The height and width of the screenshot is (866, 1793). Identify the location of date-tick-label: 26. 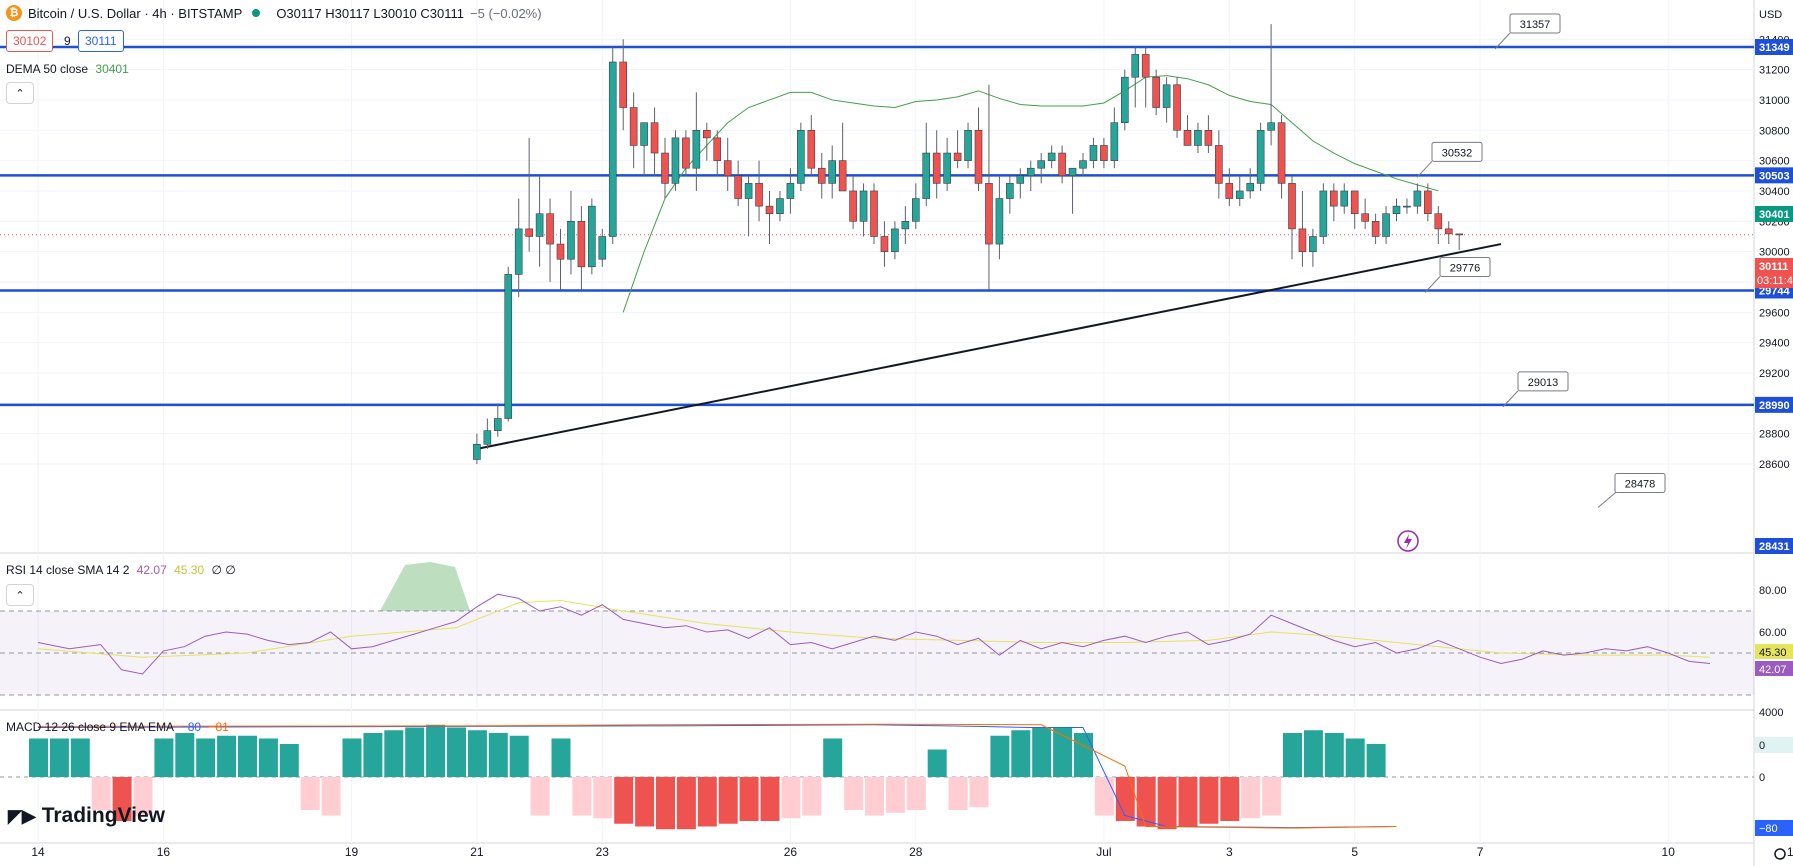
(791, 852).